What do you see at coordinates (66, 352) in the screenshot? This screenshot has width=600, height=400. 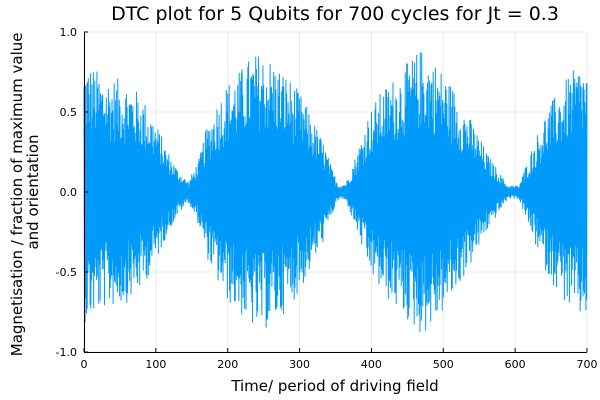 I see `y-tick-label: -1.0` at bounding box center [66, 352].